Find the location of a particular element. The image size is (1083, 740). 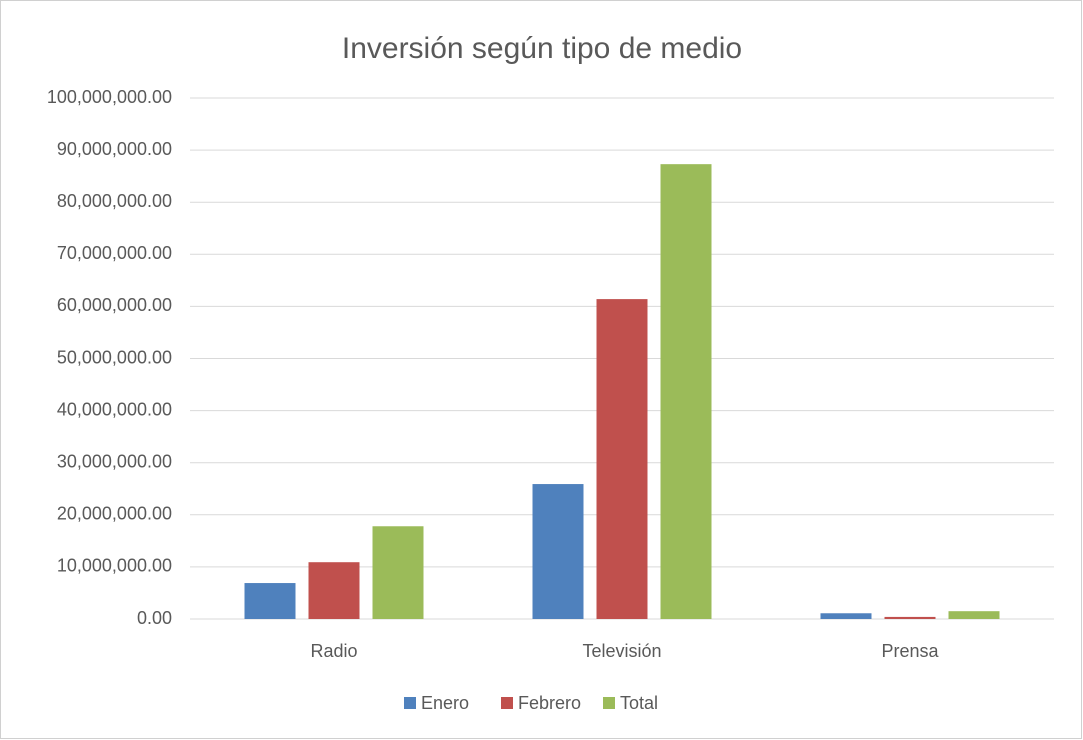

y-tick-label: 100,000,000.00 is located at coordinates (109, 97).